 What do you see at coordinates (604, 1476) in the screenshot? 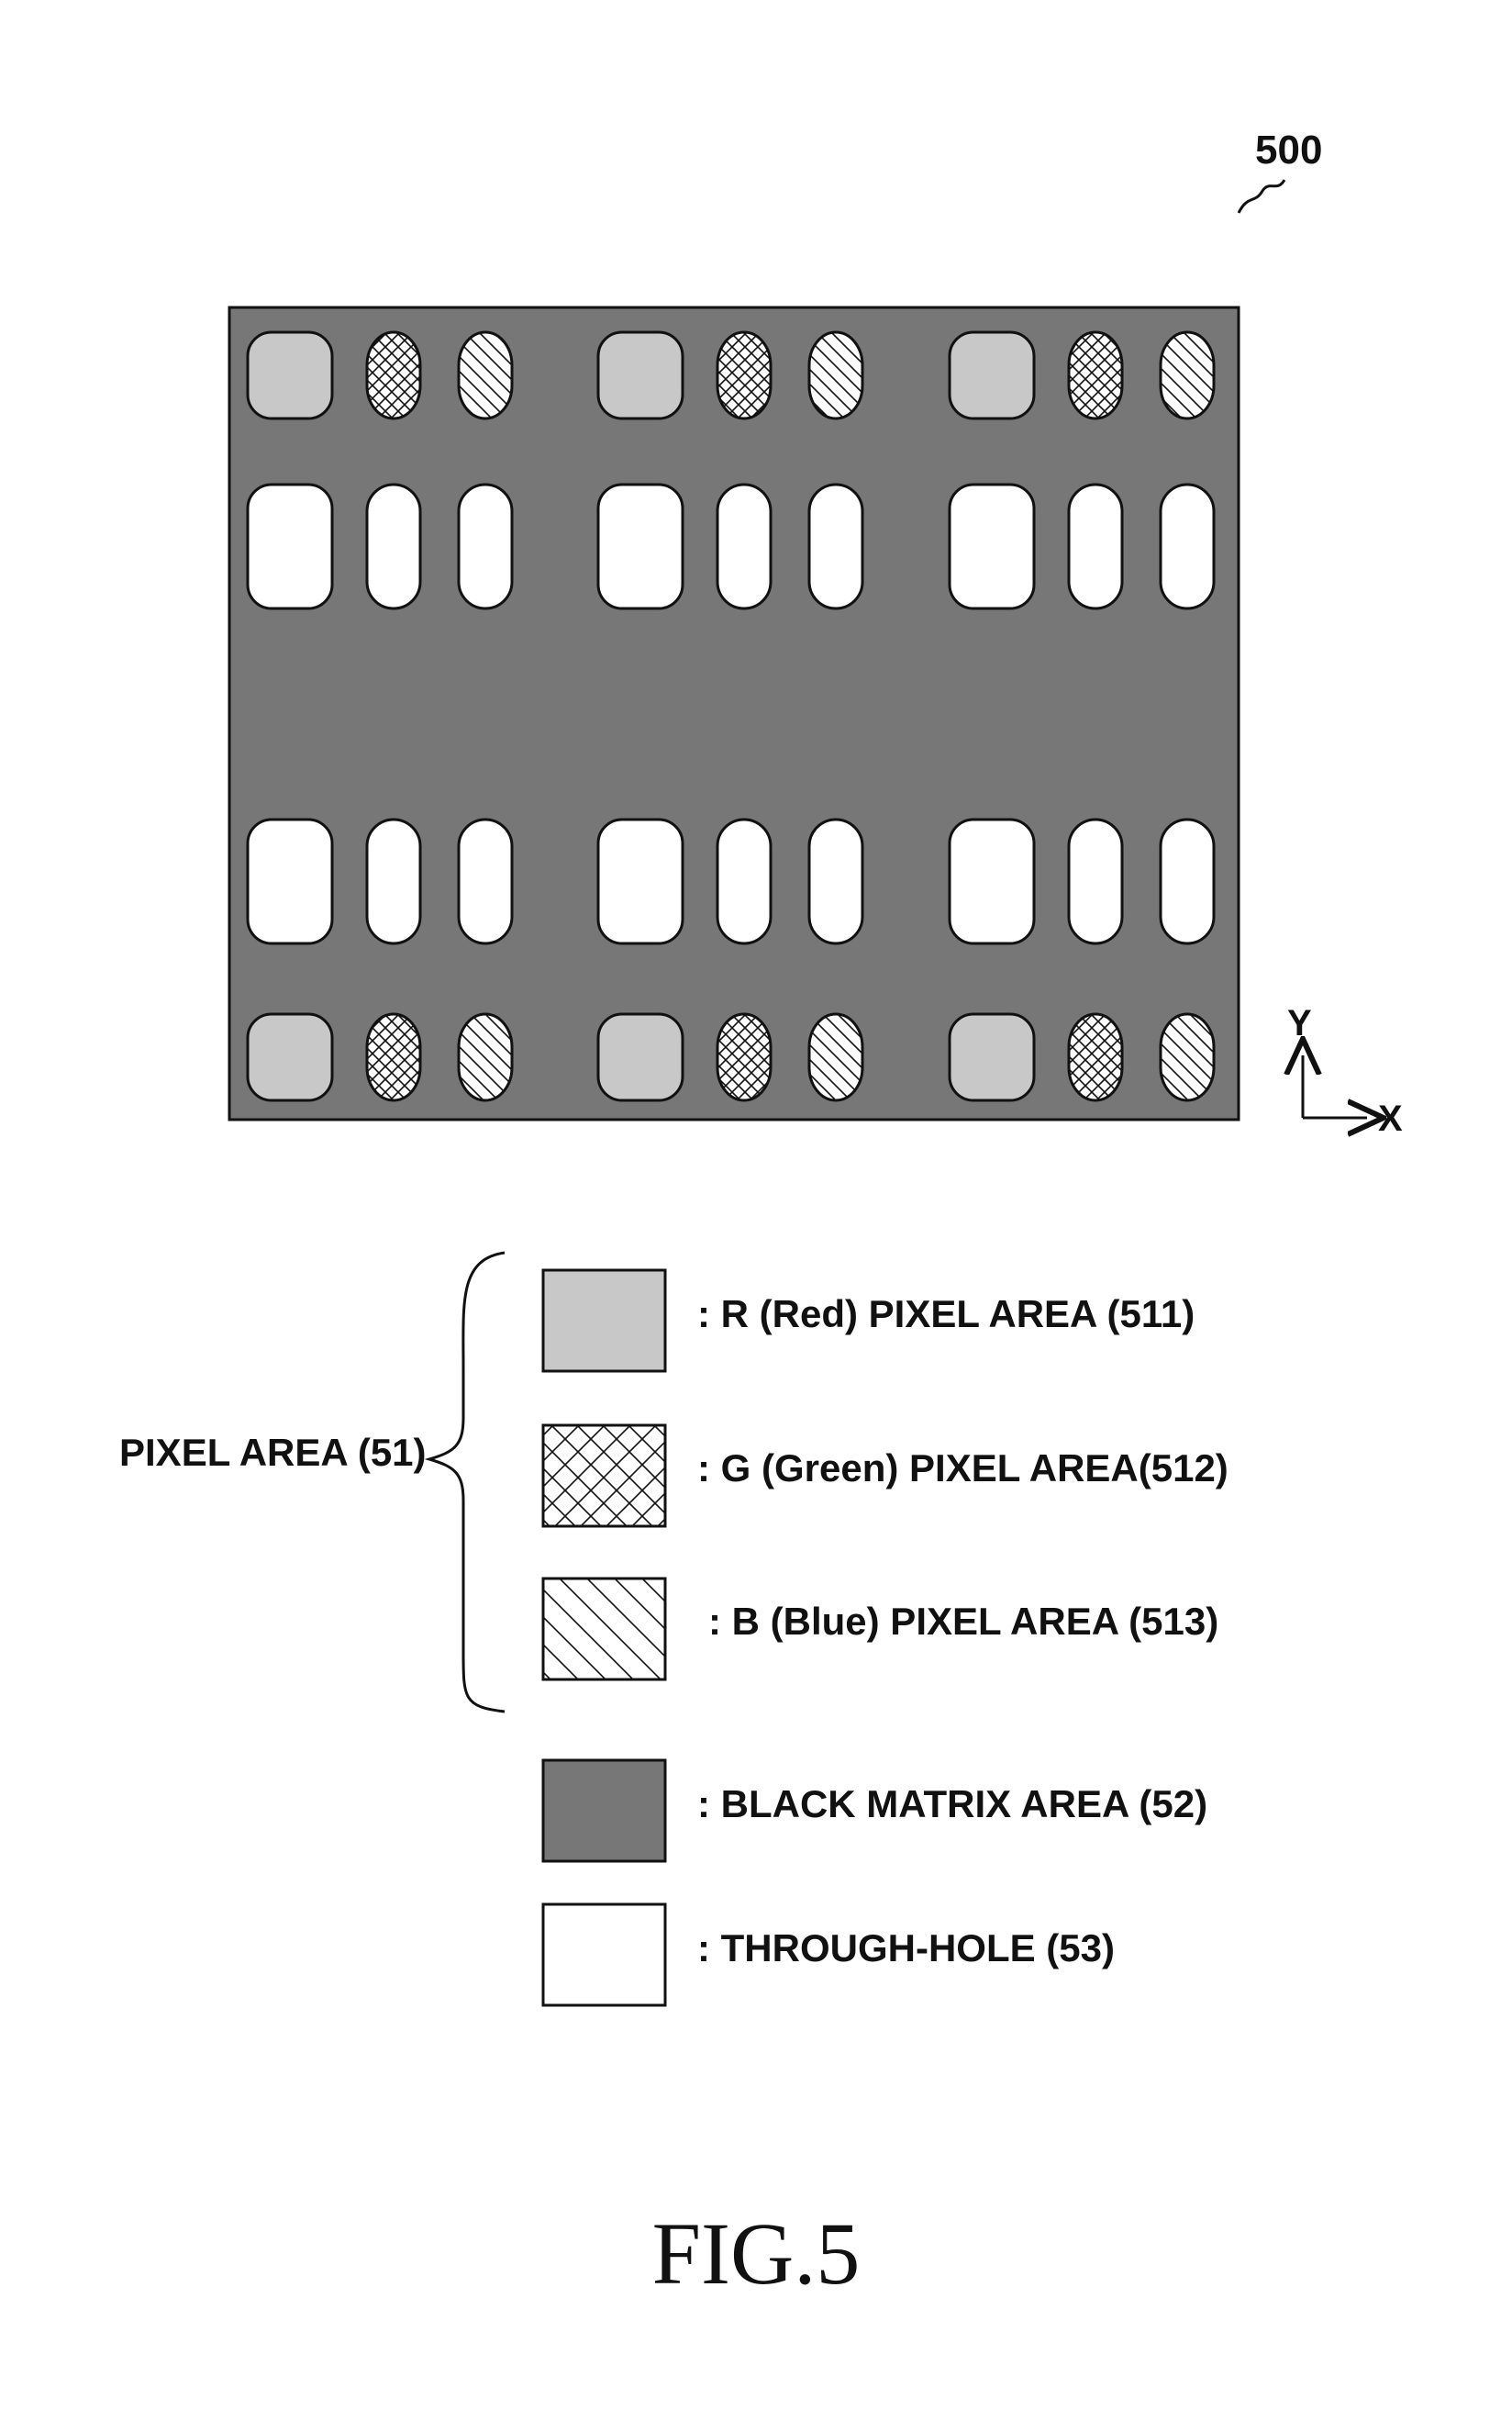
I see `legend-swatch-green` at bounding box center [604, 1476].